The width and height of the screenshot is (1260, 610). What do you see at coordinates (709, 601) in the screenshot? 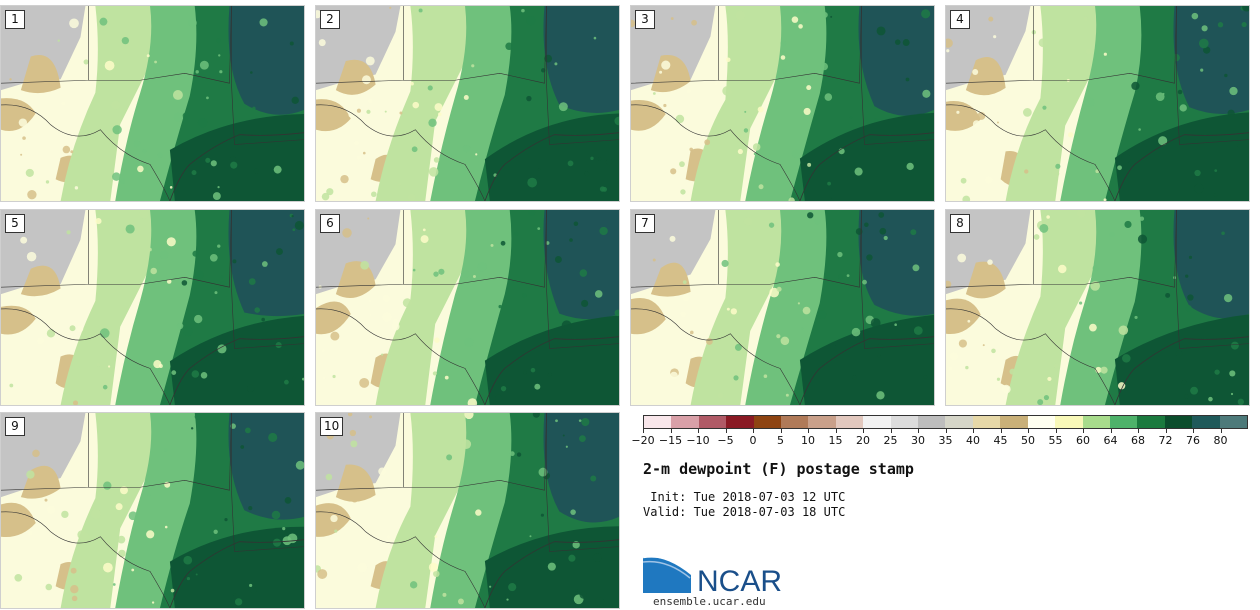
I see `site-url: ensemble.ucar.edu` at bounding box center [709, 601].